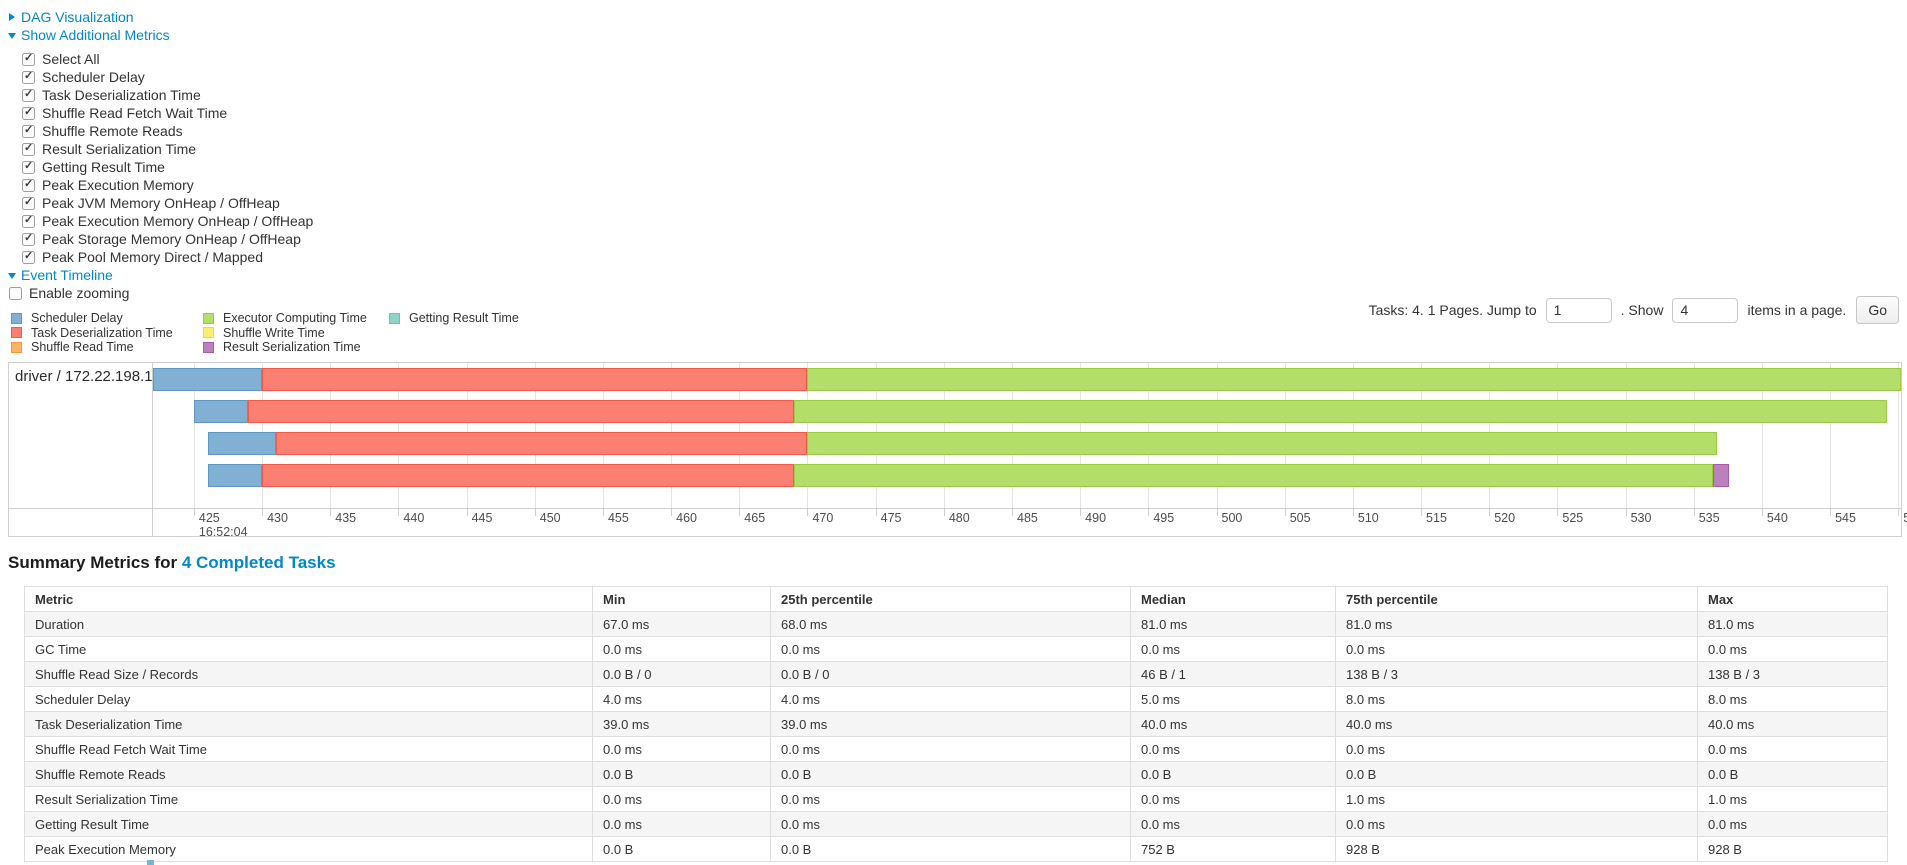 This screenshot has height=865, width=1907. I want to click on task-2-executor-computing-bar, so click(1340, 411).